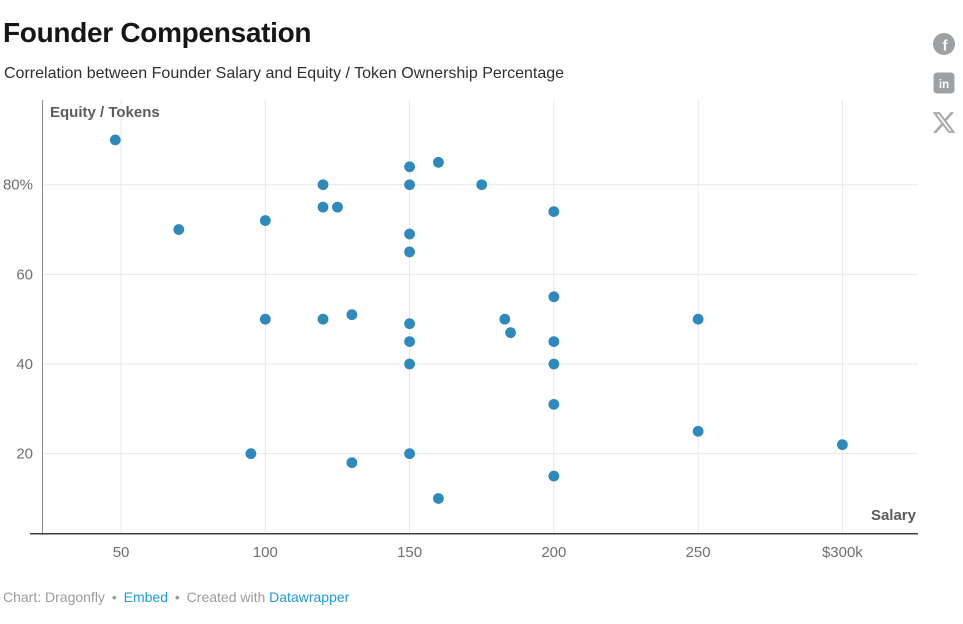  What do you see at coordinates (145, 597) in the screenshot?
I see `embed-link: Embed` at bounding box center [145, 597].